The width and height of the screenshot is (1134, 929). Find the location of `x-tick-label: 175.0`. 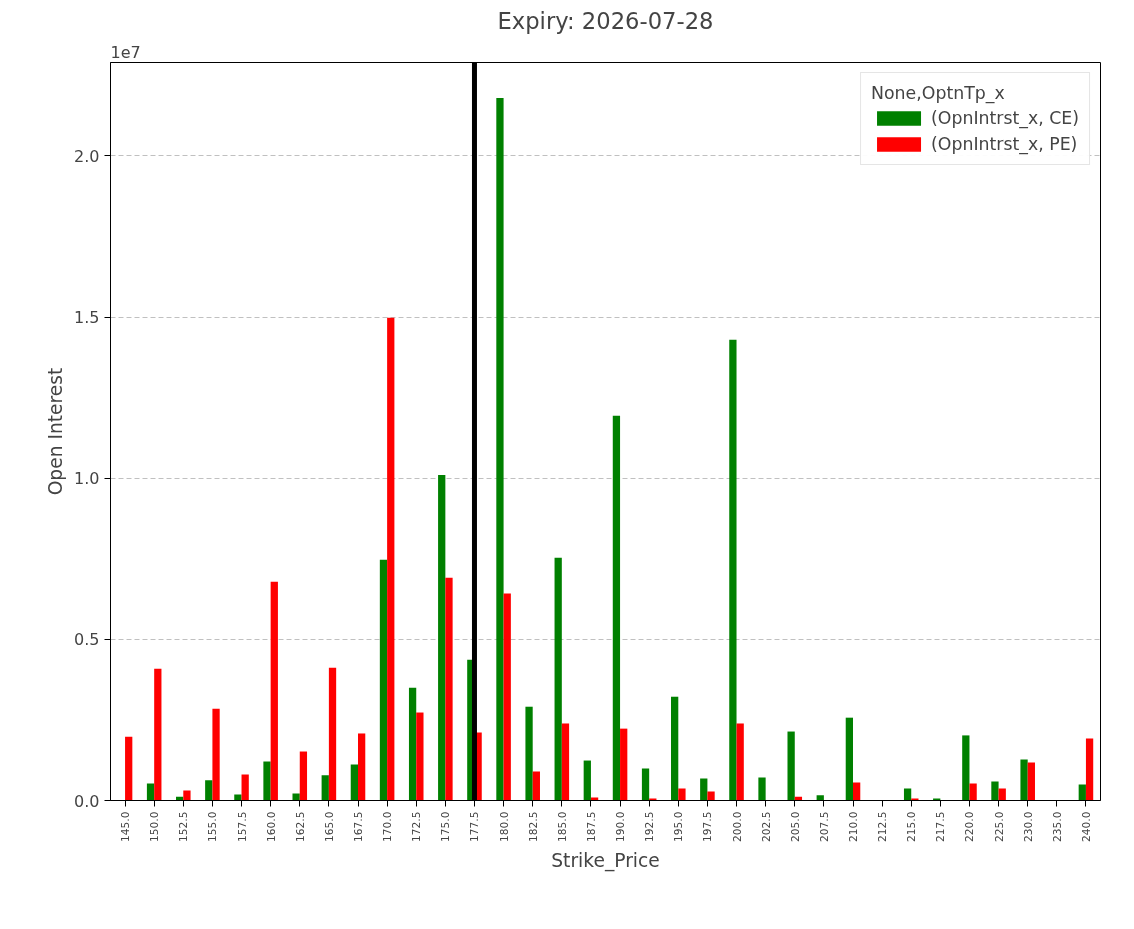

x-tick-label: 175.0 is located at coordinates (446, 827).